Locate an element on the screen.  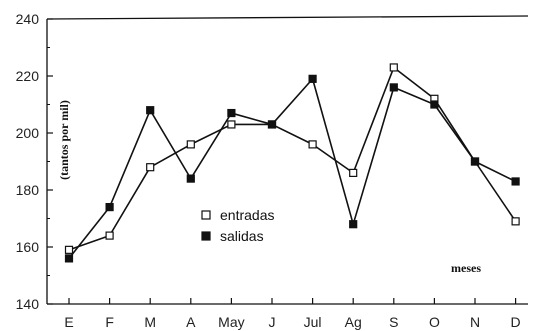
x-tick-label: E is located at coordinates (68, 322).